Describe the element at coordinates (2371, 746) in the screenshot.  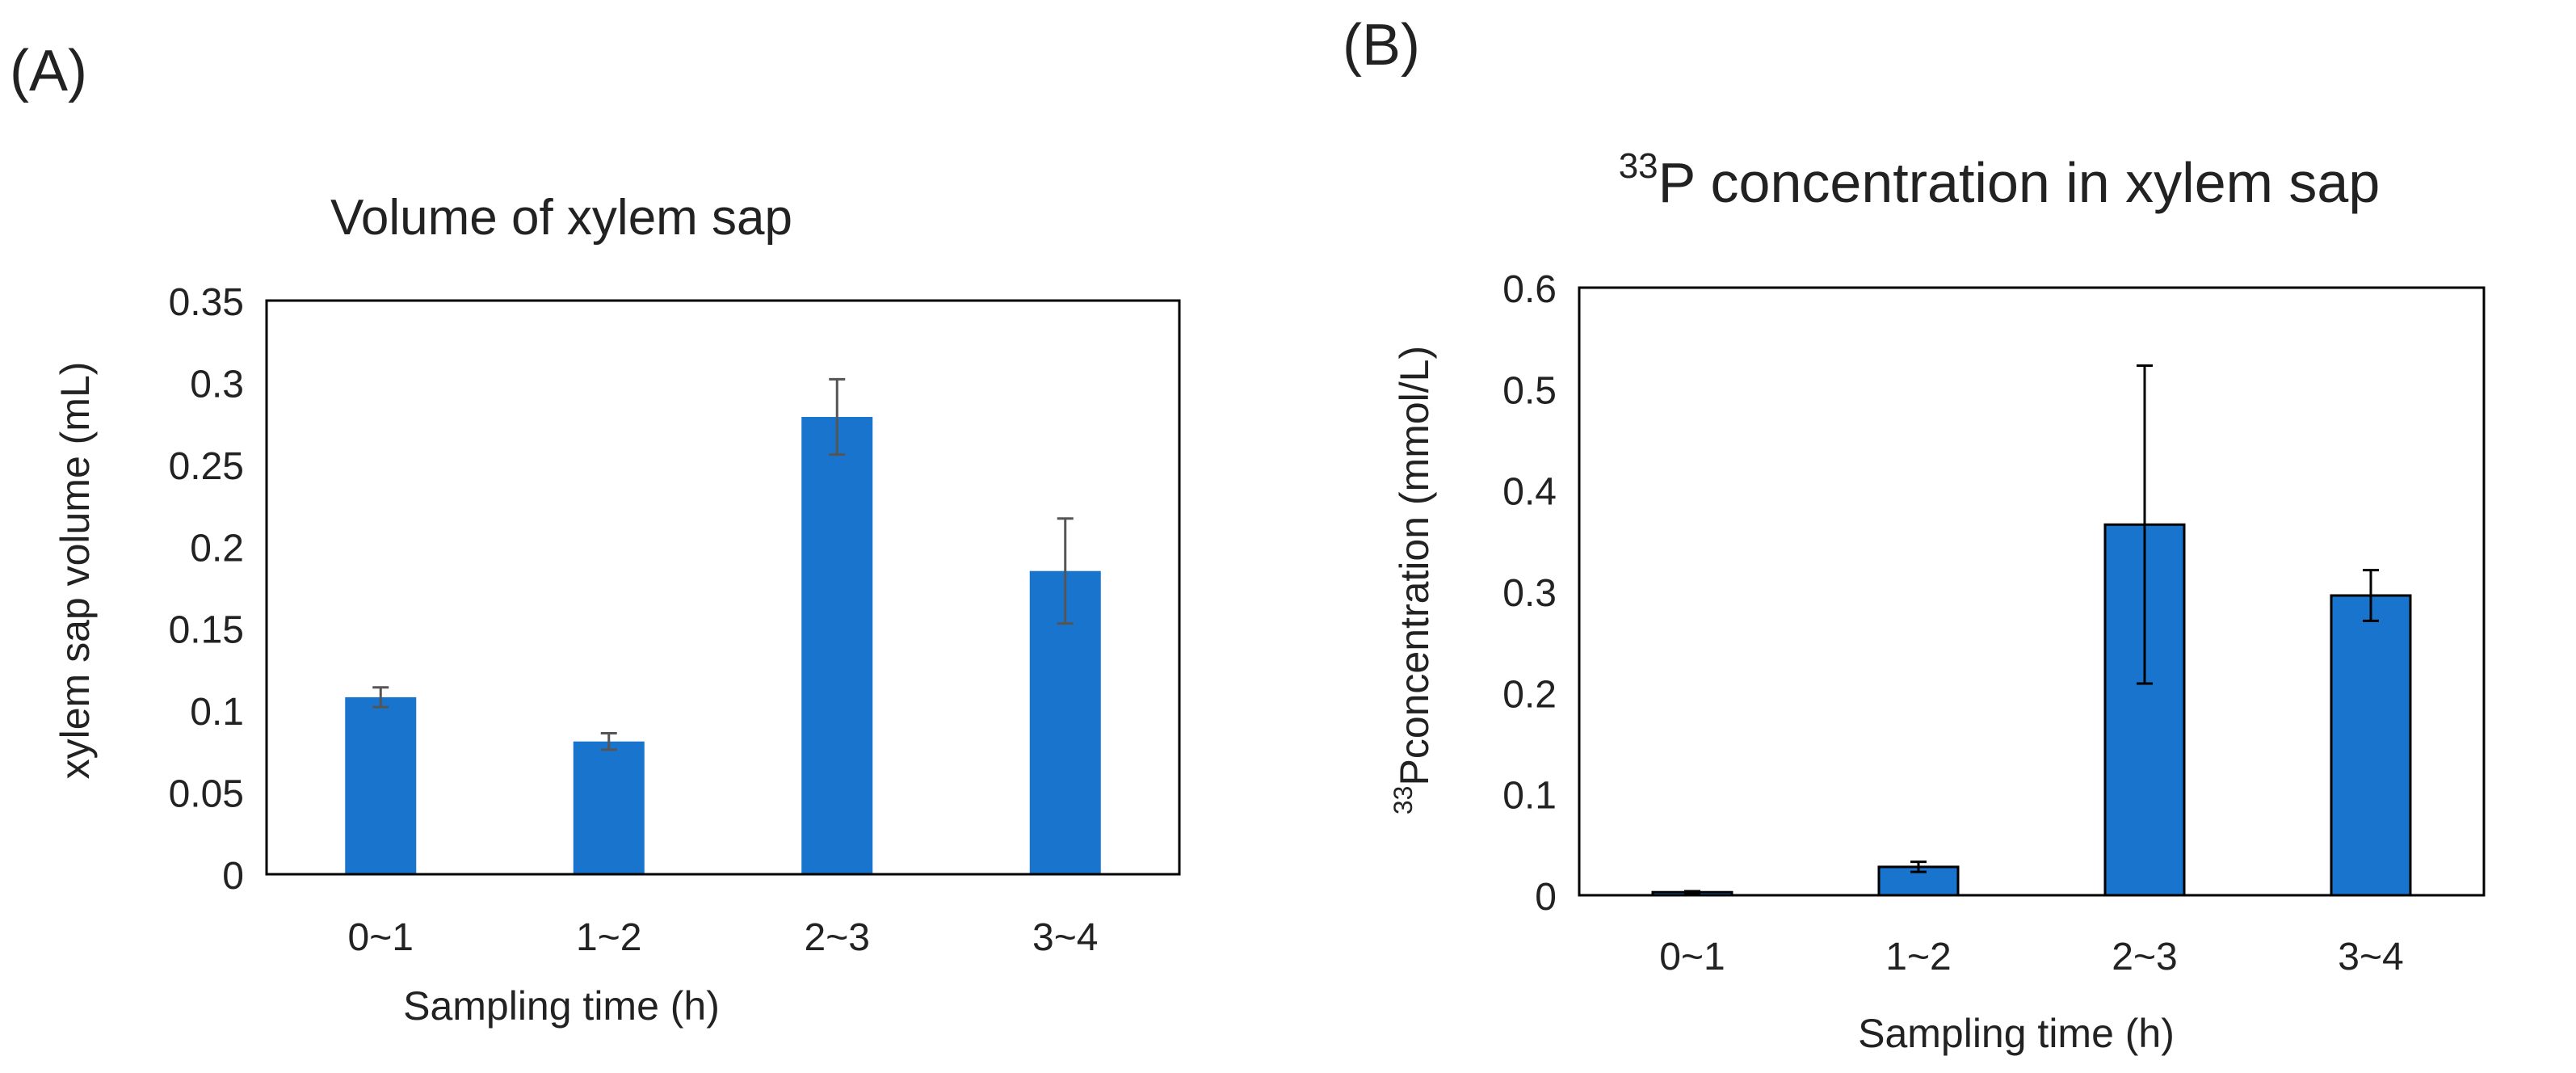
I see `bar-3~4` at that location.